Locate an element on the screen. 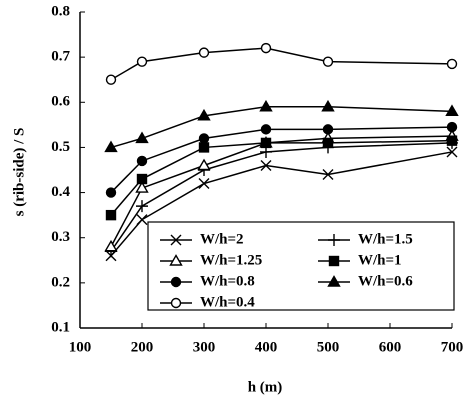  legend-label: W/h=0.4 is located at coordinates (227, 302).